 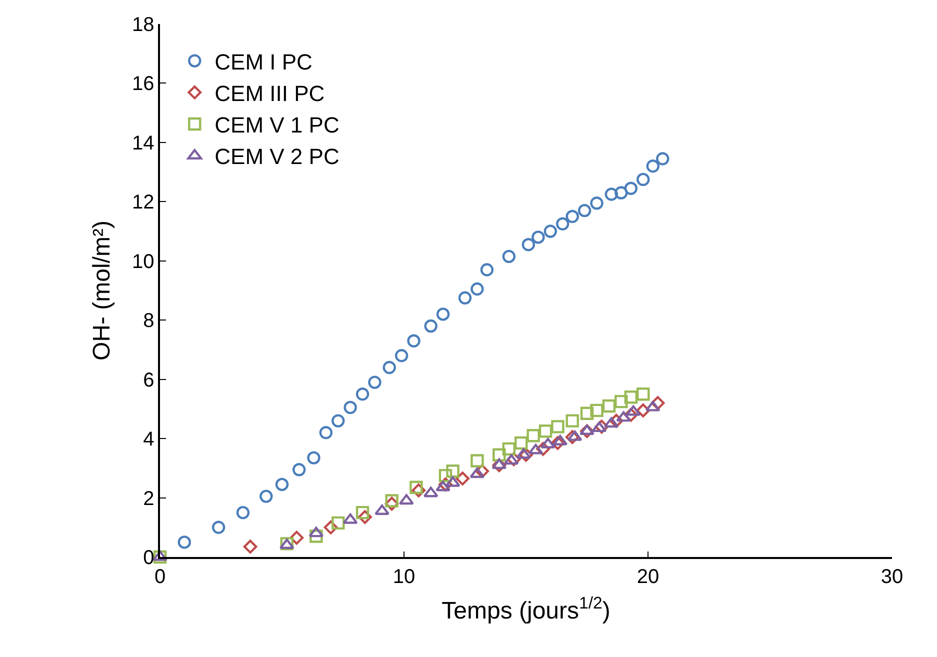 I want to click on y-tick-label: 6, so click(x=148, y=380).